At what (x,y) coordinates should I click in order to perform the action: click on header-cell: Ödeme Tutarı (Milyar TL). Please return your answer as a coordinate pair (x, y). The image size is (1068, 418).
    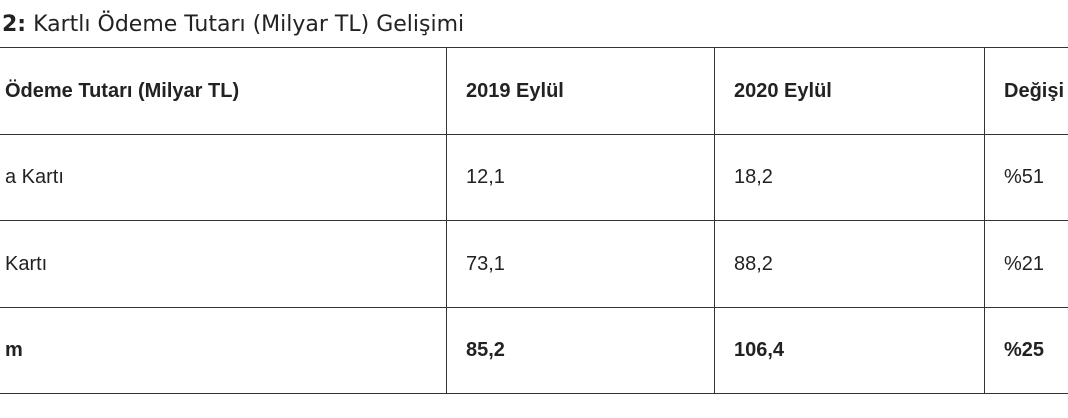
    Looking at the image, I should click on (122, 90).